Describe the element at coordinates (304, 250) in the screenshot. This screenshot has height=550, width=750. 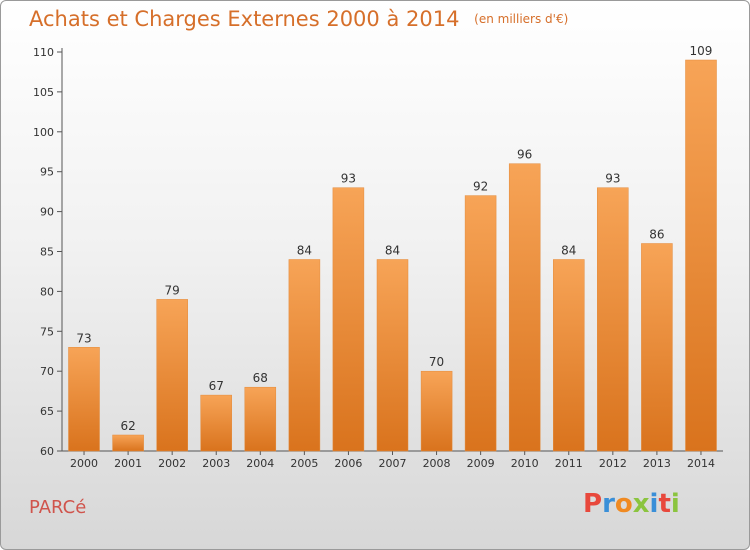
I see `value-label-2005: 84` at that location.